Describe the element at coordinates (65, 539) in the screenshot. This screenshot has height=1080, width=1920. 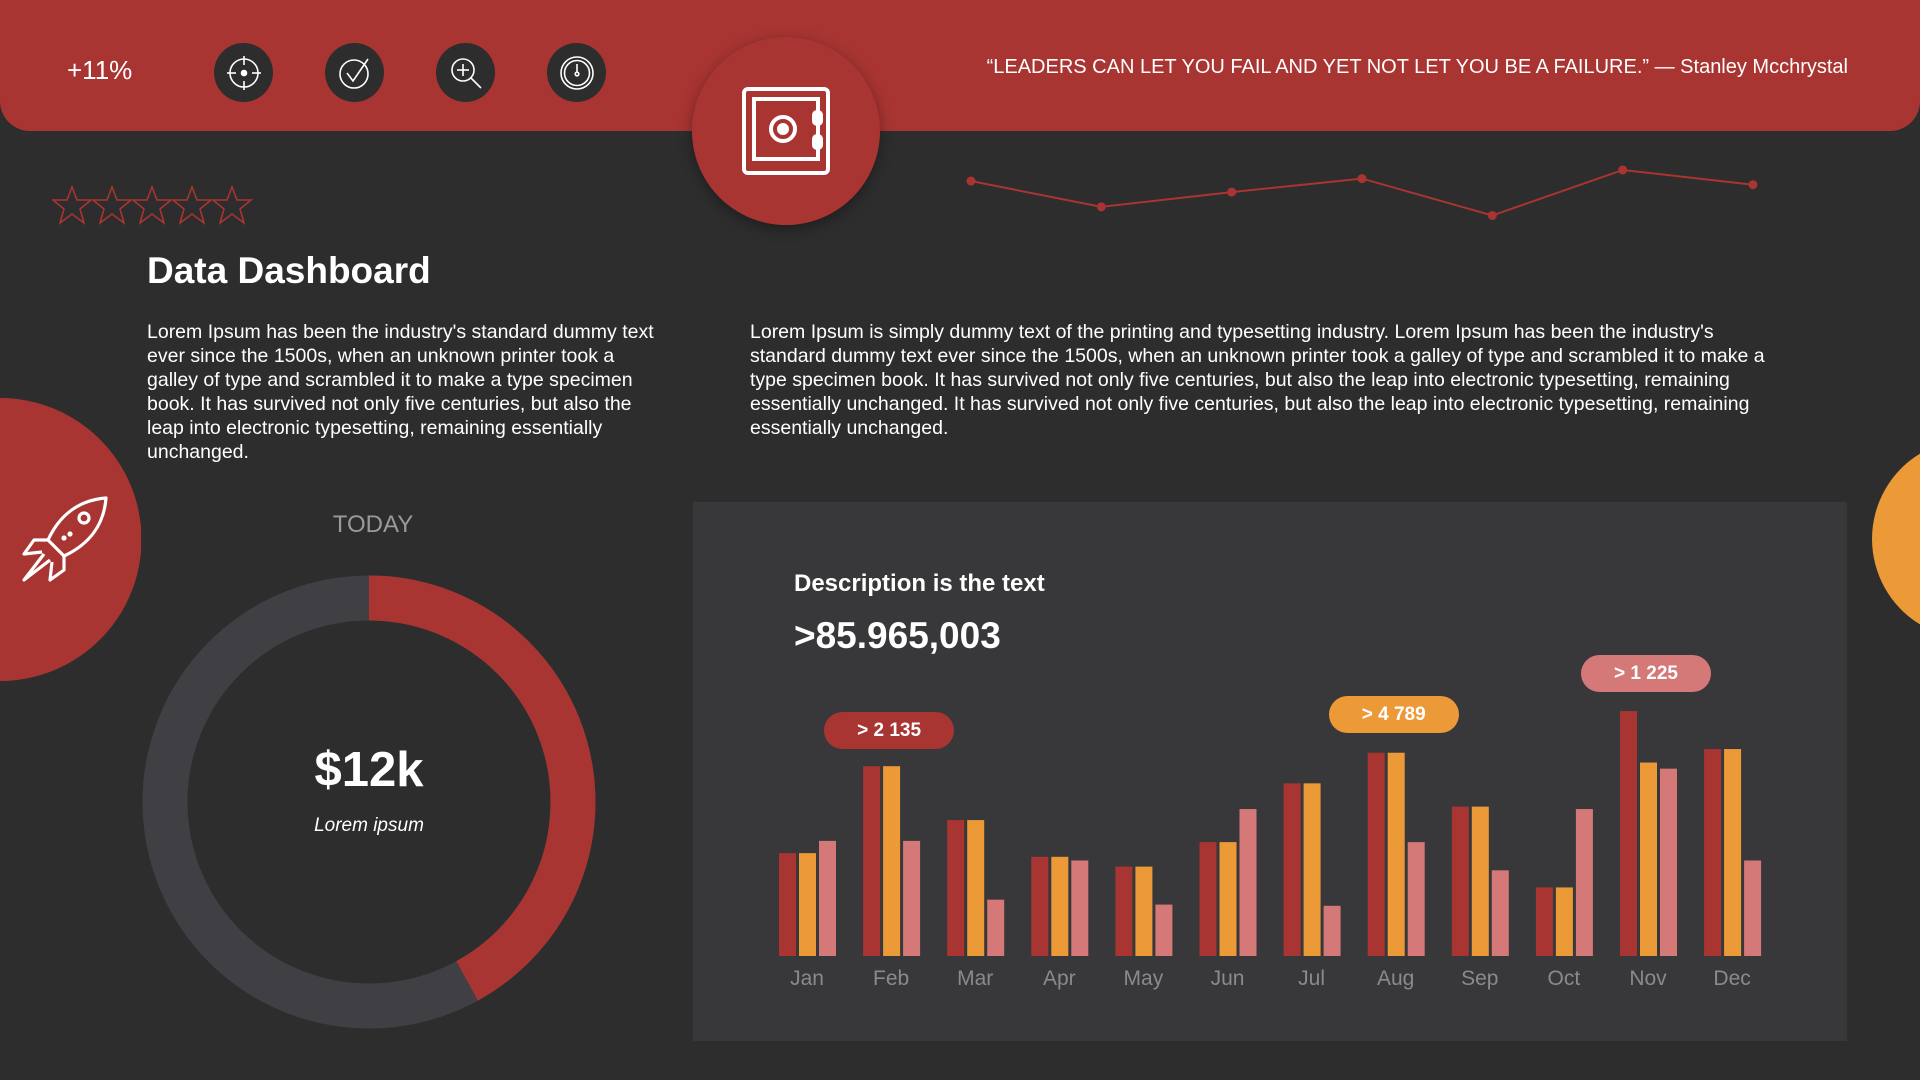
I see `rocket-icon` at that location.